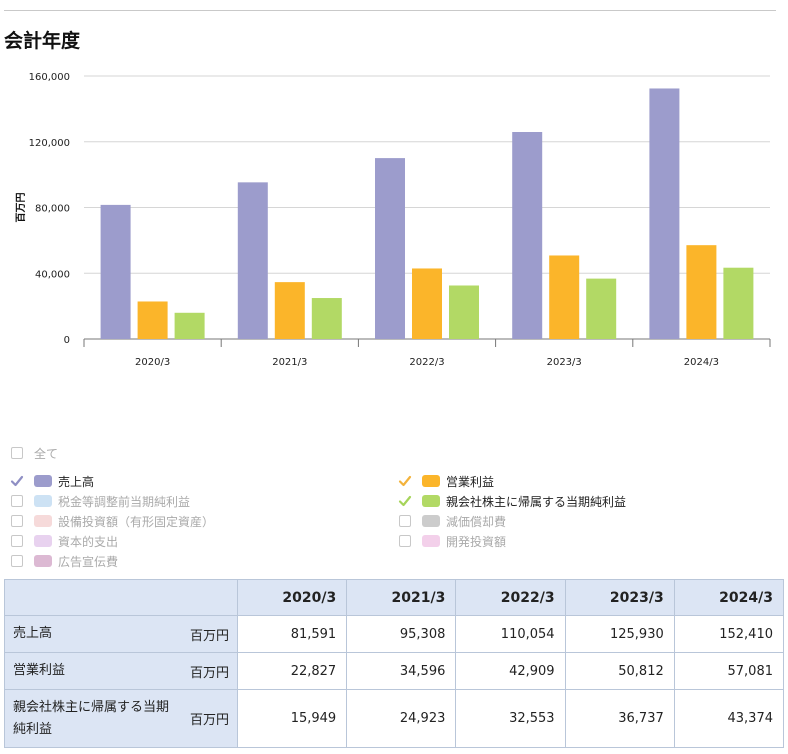  I want to click on legend-item: 売上高, so click(52, 481).